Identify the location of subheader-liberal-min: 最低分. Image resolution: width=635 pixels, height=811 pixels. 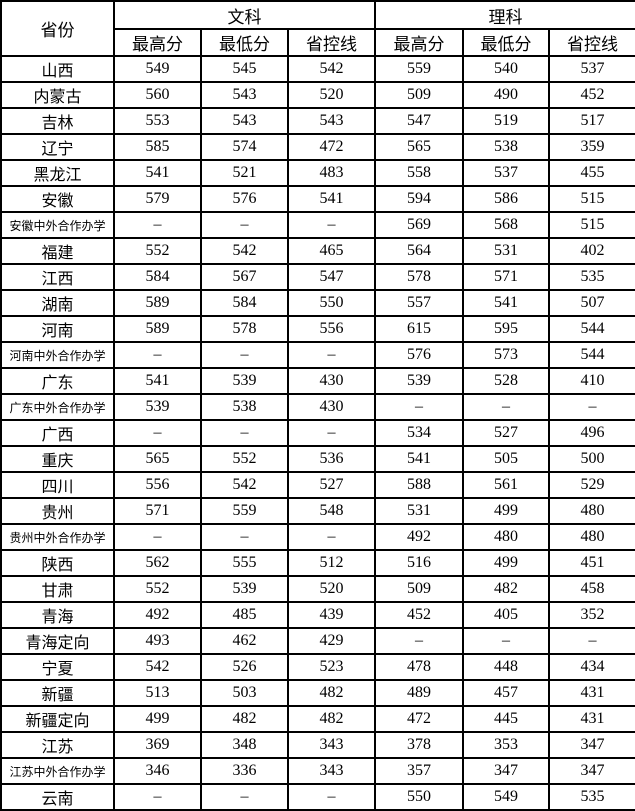
(244, 42).